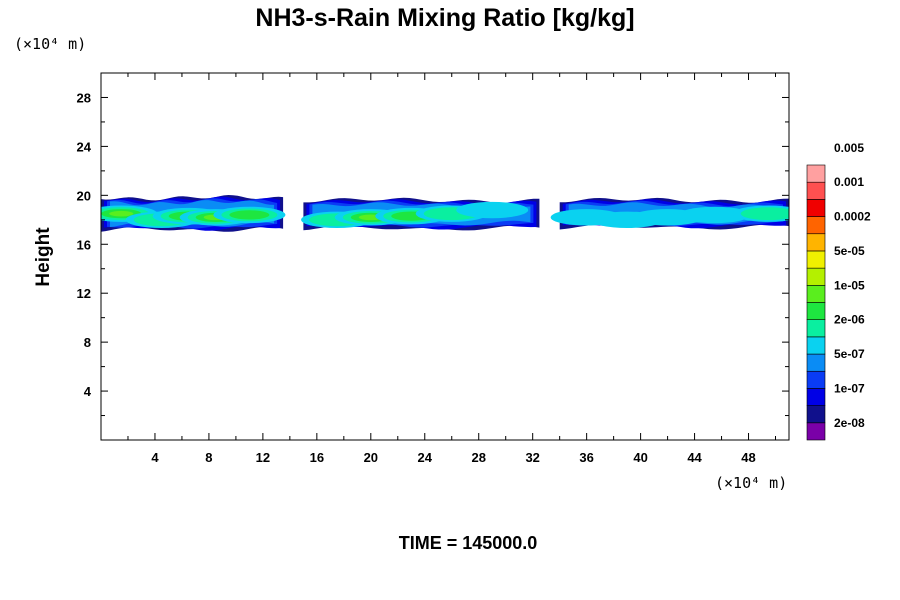 The height and width of the screenshot is (600, 900). I want to click on x-tick-label: 20, so click(371, 457).